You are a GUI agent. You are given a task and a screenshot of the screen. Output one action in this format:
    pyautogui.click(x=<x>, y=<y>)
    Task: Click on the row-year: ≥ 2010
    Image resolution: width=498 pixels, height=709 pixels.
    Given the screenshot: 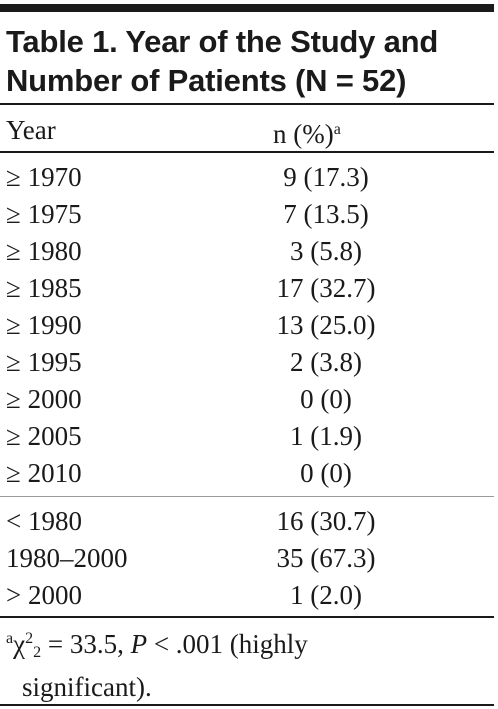 What is the action you would take?
    pyautogui.click(x=44, y=473)
    